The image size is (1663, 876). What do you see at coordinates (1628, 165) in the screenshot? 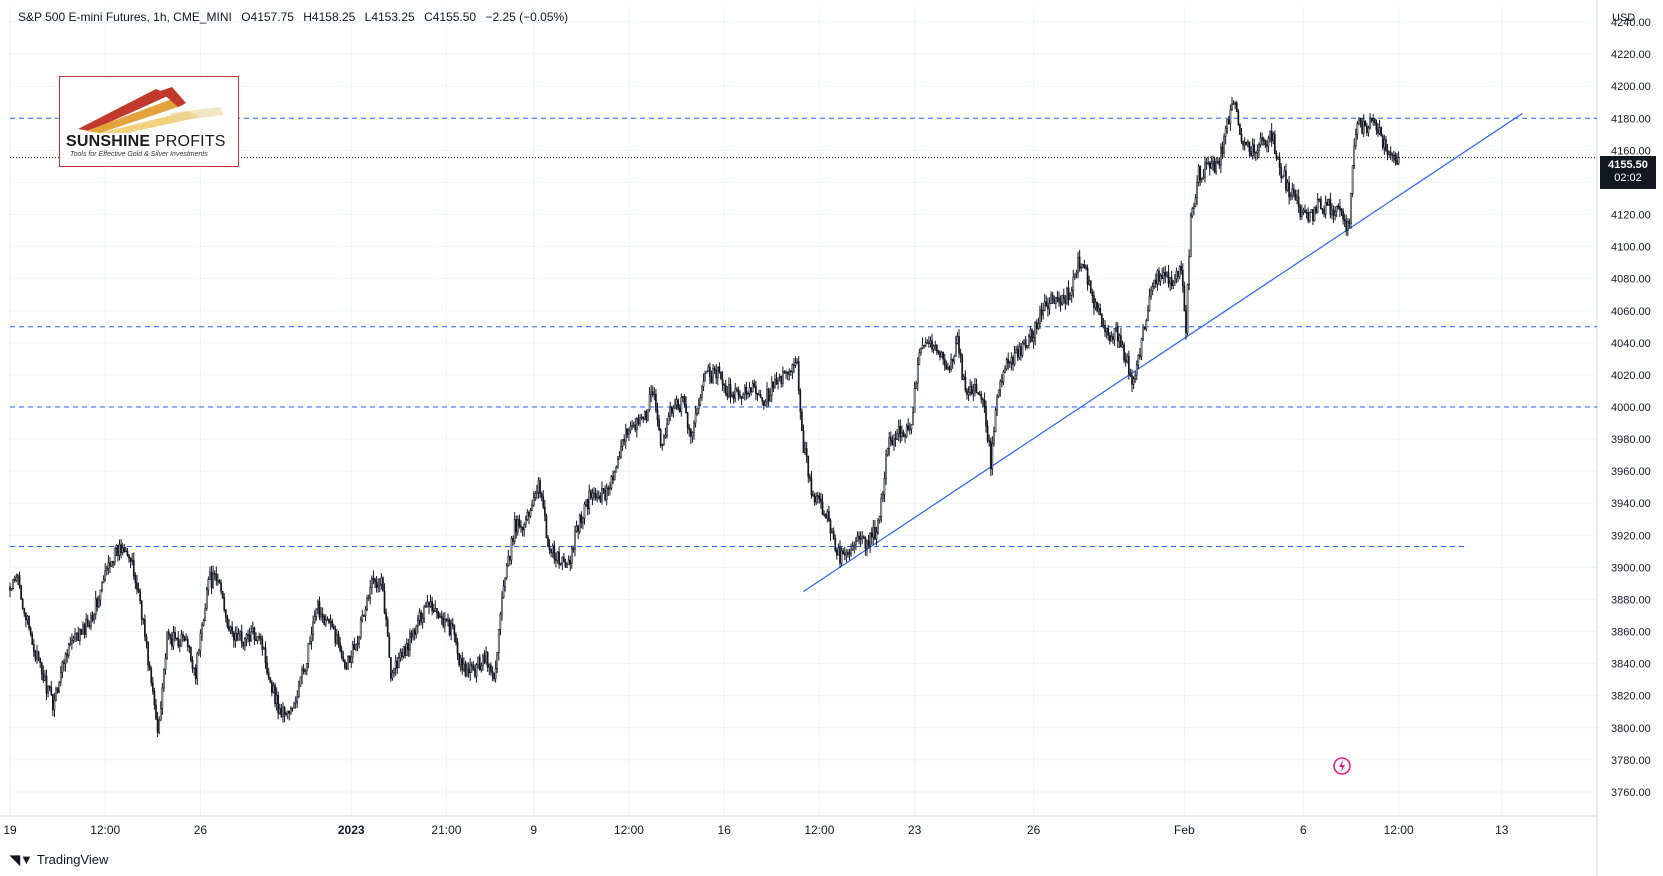
I see `last-price-value: 4155.50` at bounding box center [1628, 165].